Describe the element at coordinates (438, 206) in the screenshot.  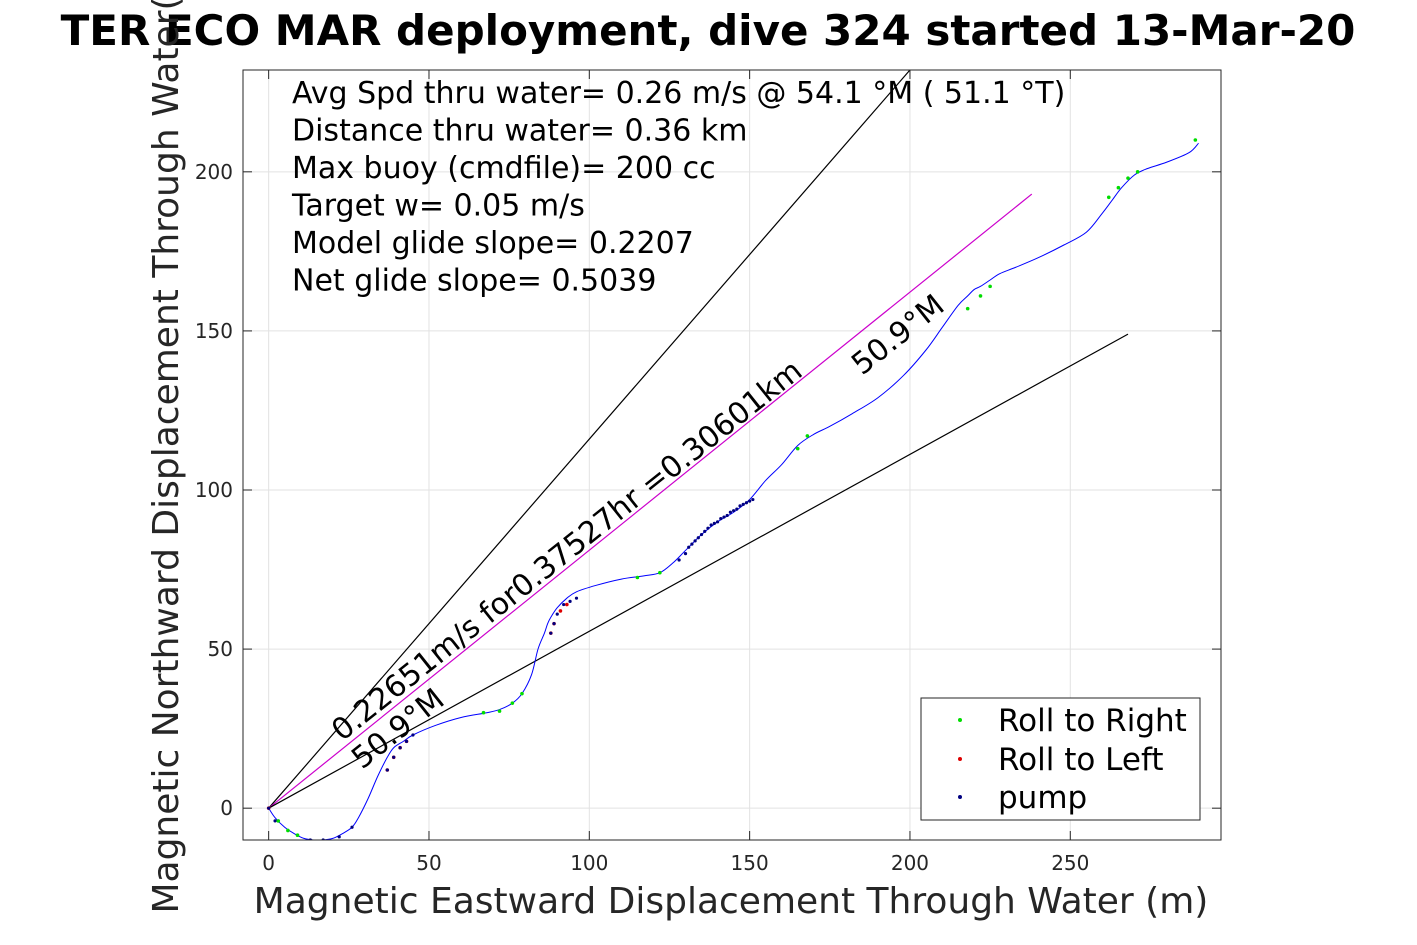
I see `info-line: Target w= 0.05 m/s` at that location.